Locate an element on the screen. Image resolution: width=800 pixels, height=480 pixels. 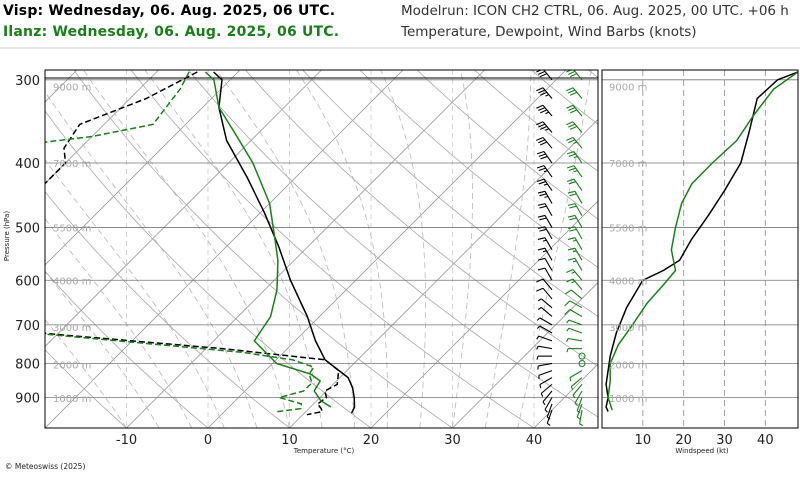
temperature-tick-label: 40 is located at coordinates (534, 440).